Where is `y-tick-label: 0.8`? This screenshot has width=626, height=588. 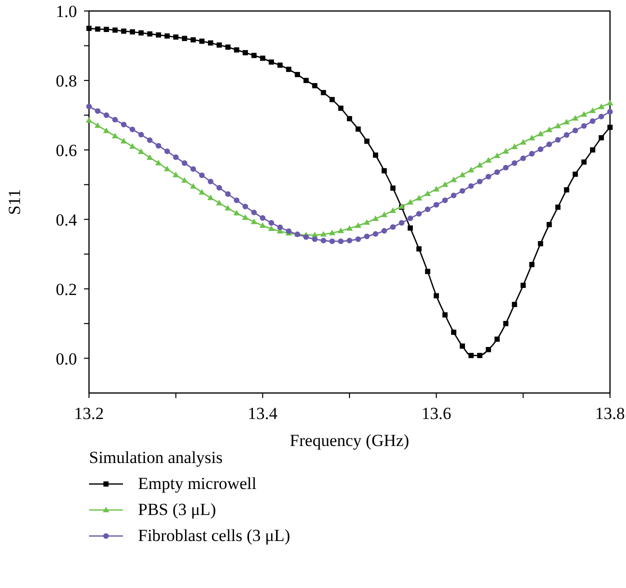
y-tick-label: 0.8 is located at coordinates (66, 80).